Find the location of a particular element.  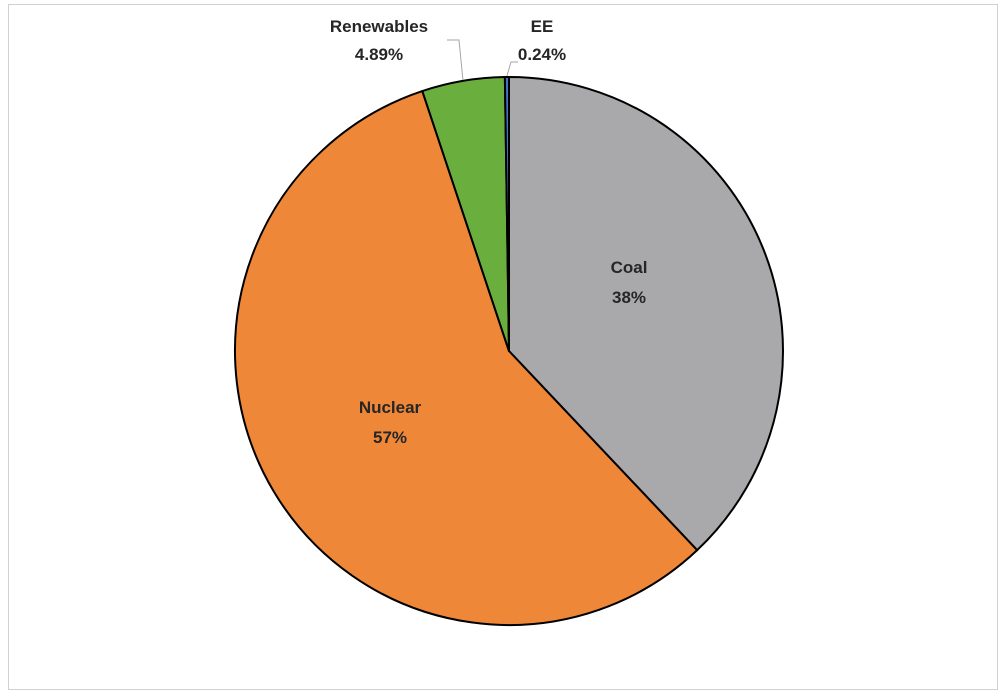

nuclear-label-name: Nuclear is located at coordinates (390, 407).